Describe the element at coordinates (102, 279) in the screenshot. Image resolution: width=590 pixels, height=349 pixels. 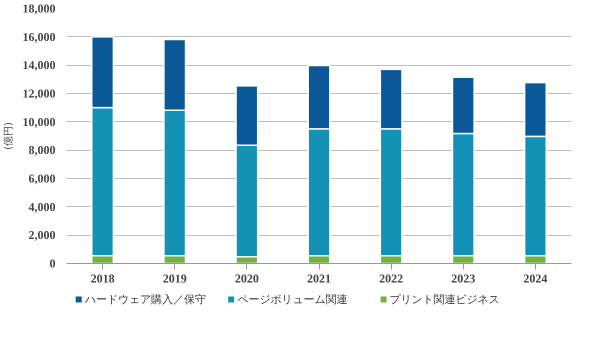
I see `x-tick-label: 2018` at that location.